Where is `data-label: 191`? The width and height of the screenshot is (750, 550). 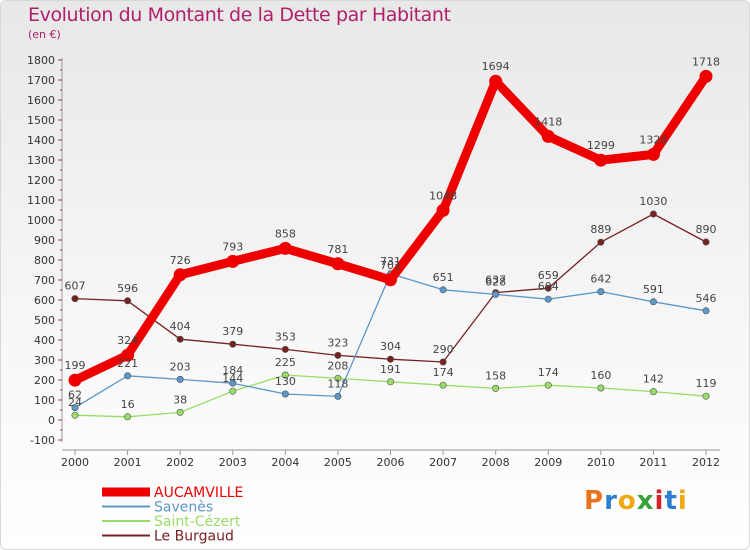
data-label: 191 is located at coordinates (390, 369).